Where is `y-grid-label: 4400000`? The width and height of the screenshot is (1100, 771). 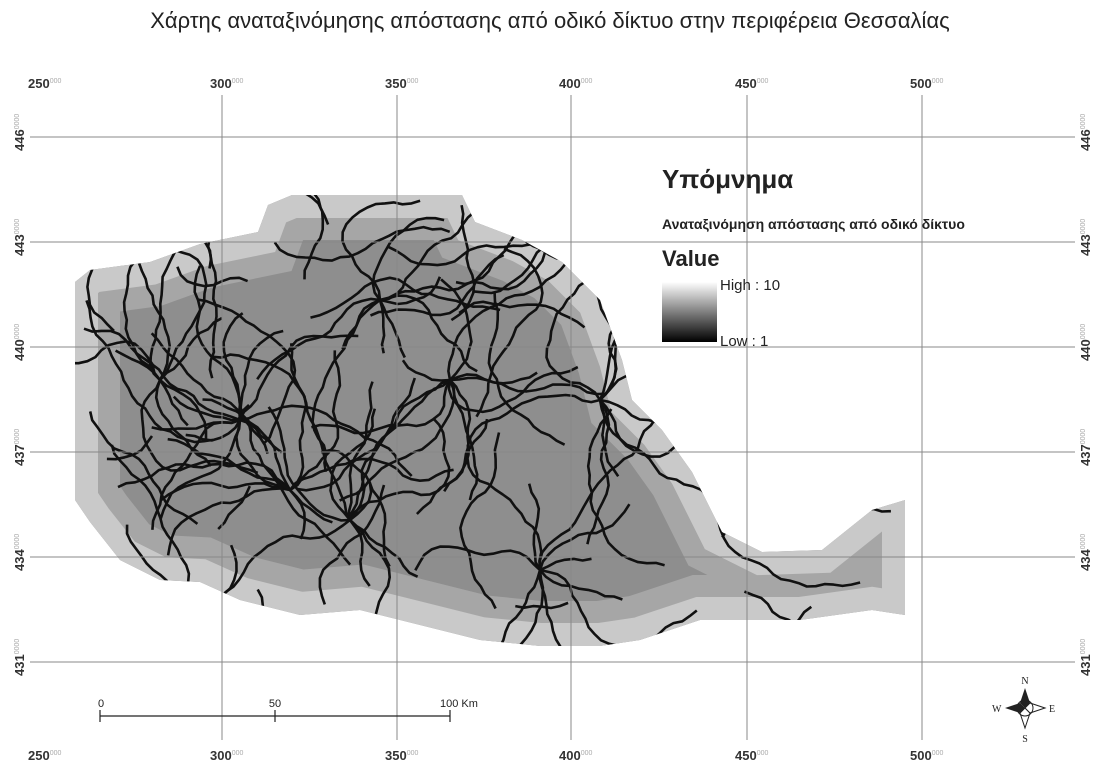
y-grid-label: 4400000 is located at coordinates (19, 342).